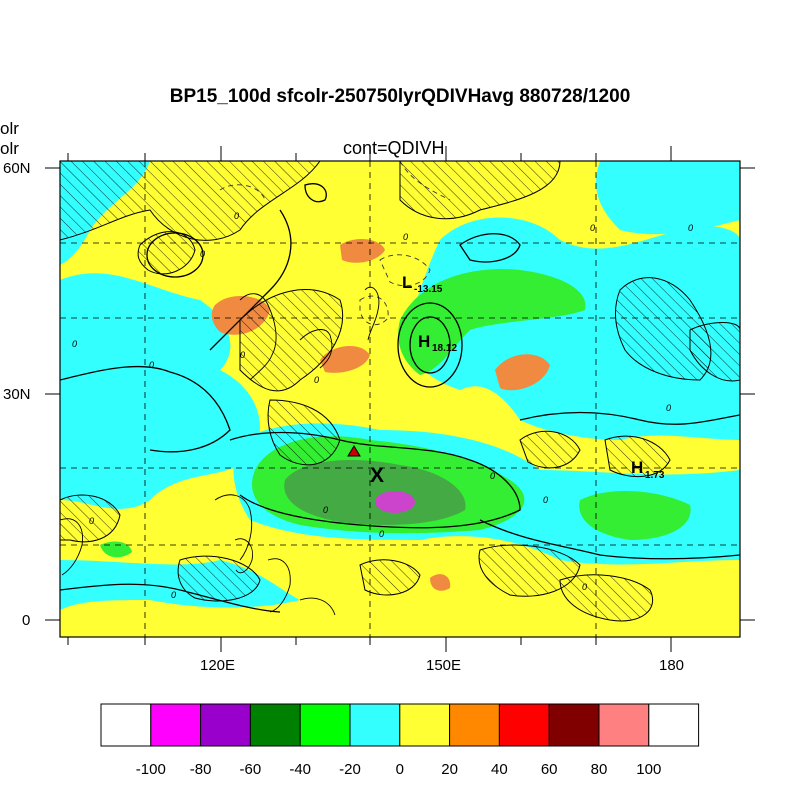 This screenshot has height=800, width=800. Describe the element at coordinates (492, 322) in the screenshot. I see `green-region-high` at that location.